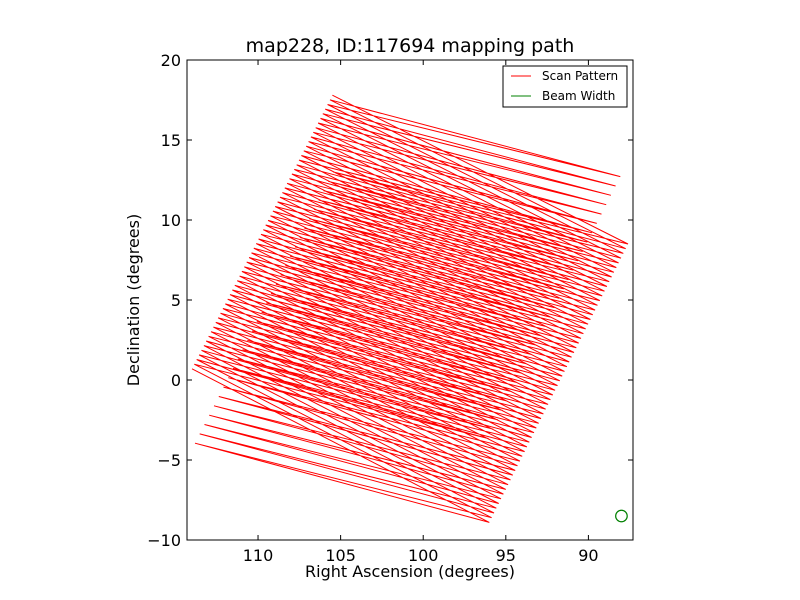  What do you see at coordinates (621, 516) in the screenshot?
I see `beam-width-circle` at bounding box center [621, 516].